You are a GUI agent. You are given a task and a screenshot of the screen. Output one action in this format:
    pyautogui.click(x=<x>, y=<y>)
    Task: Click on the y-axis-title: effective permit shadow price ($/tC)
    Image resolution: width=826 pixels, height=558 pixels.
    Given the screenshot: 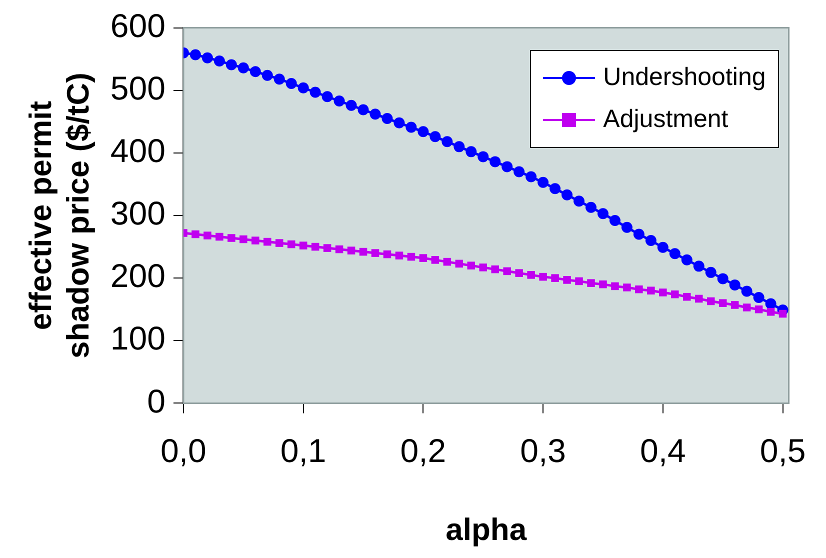 What is the action you would take?
    pyautogui.click(x=59, y=215)
    